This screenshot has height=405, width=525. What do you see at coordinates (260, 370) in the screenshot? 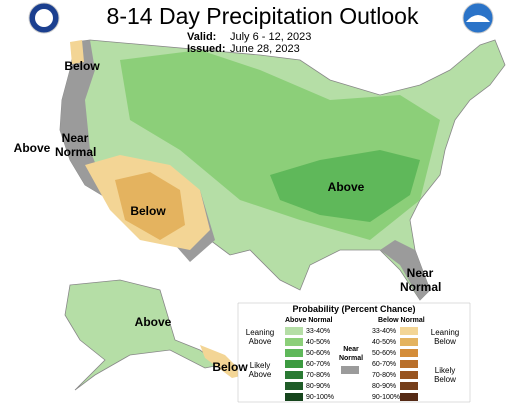
I see `legend-category: Likely Above` at bounding box center [260, 370].